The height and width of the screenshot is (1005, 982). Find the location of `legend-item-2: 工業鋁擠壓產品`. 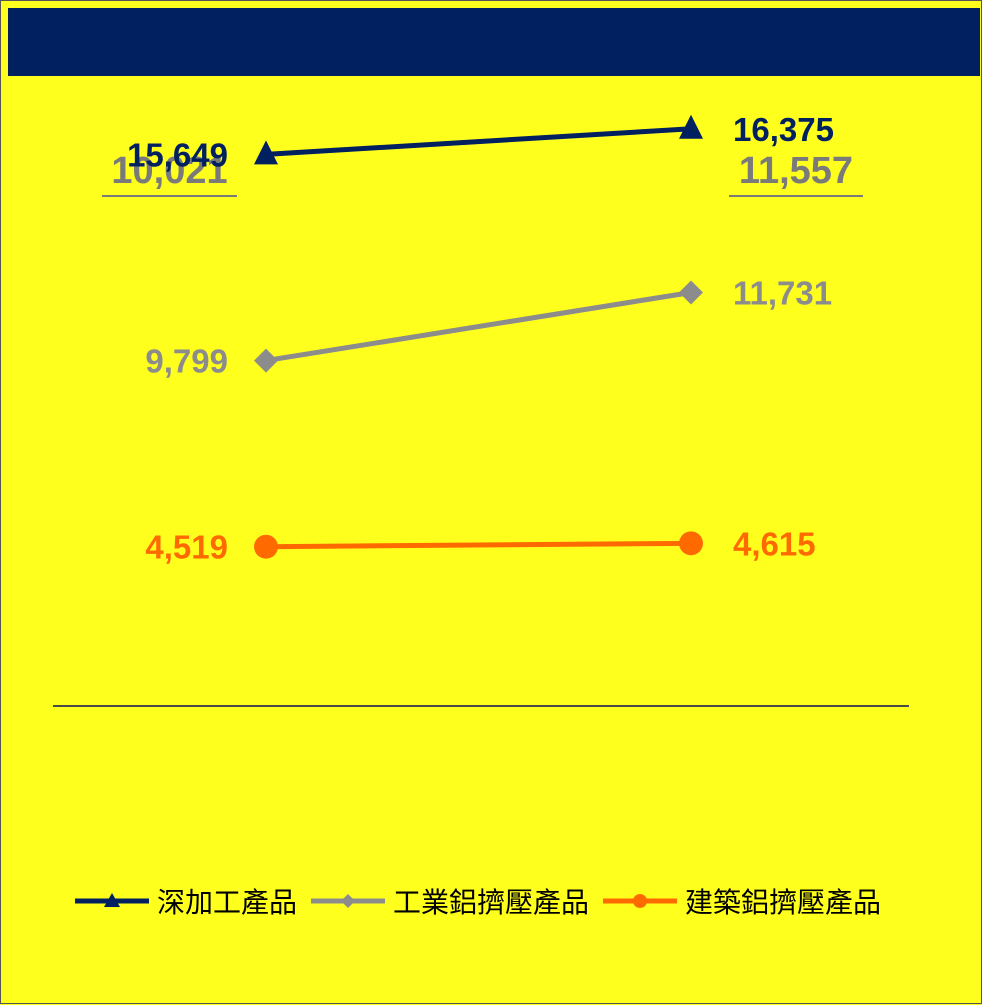

legend-item-2: 工業鋁擠壓產品 is located at coordinates (449, 901).